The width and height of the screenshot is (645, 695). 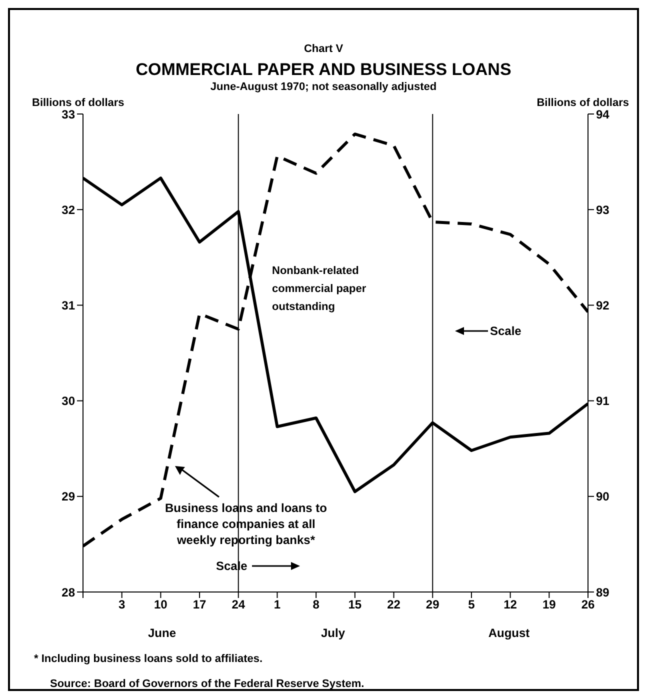 What do you see at coordinates (333, 633) in the screenshot?
I see `text: July` at bounding box center [333, 633].